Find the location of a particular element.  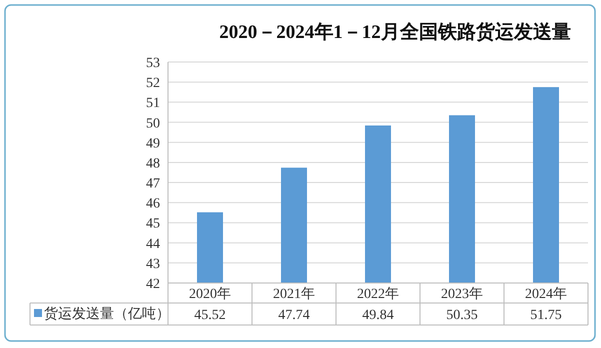

y-tick-label: 52 is located at coordinates (153, 84).